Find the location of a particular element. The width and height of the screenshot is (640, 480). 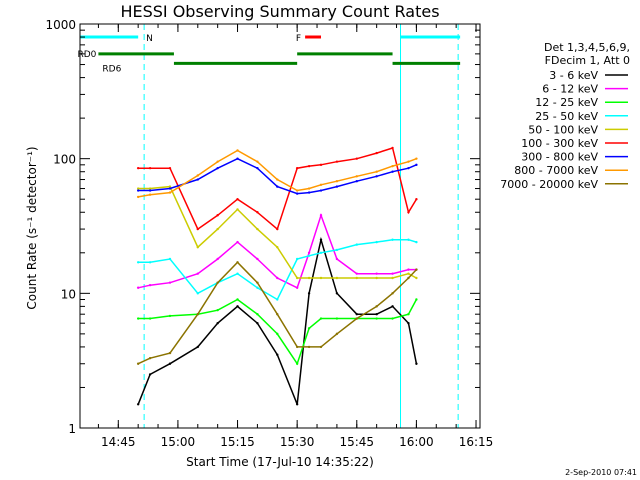

chart-title: HESSI Observing Summary Count Rates is located at coordinates (279, 11).